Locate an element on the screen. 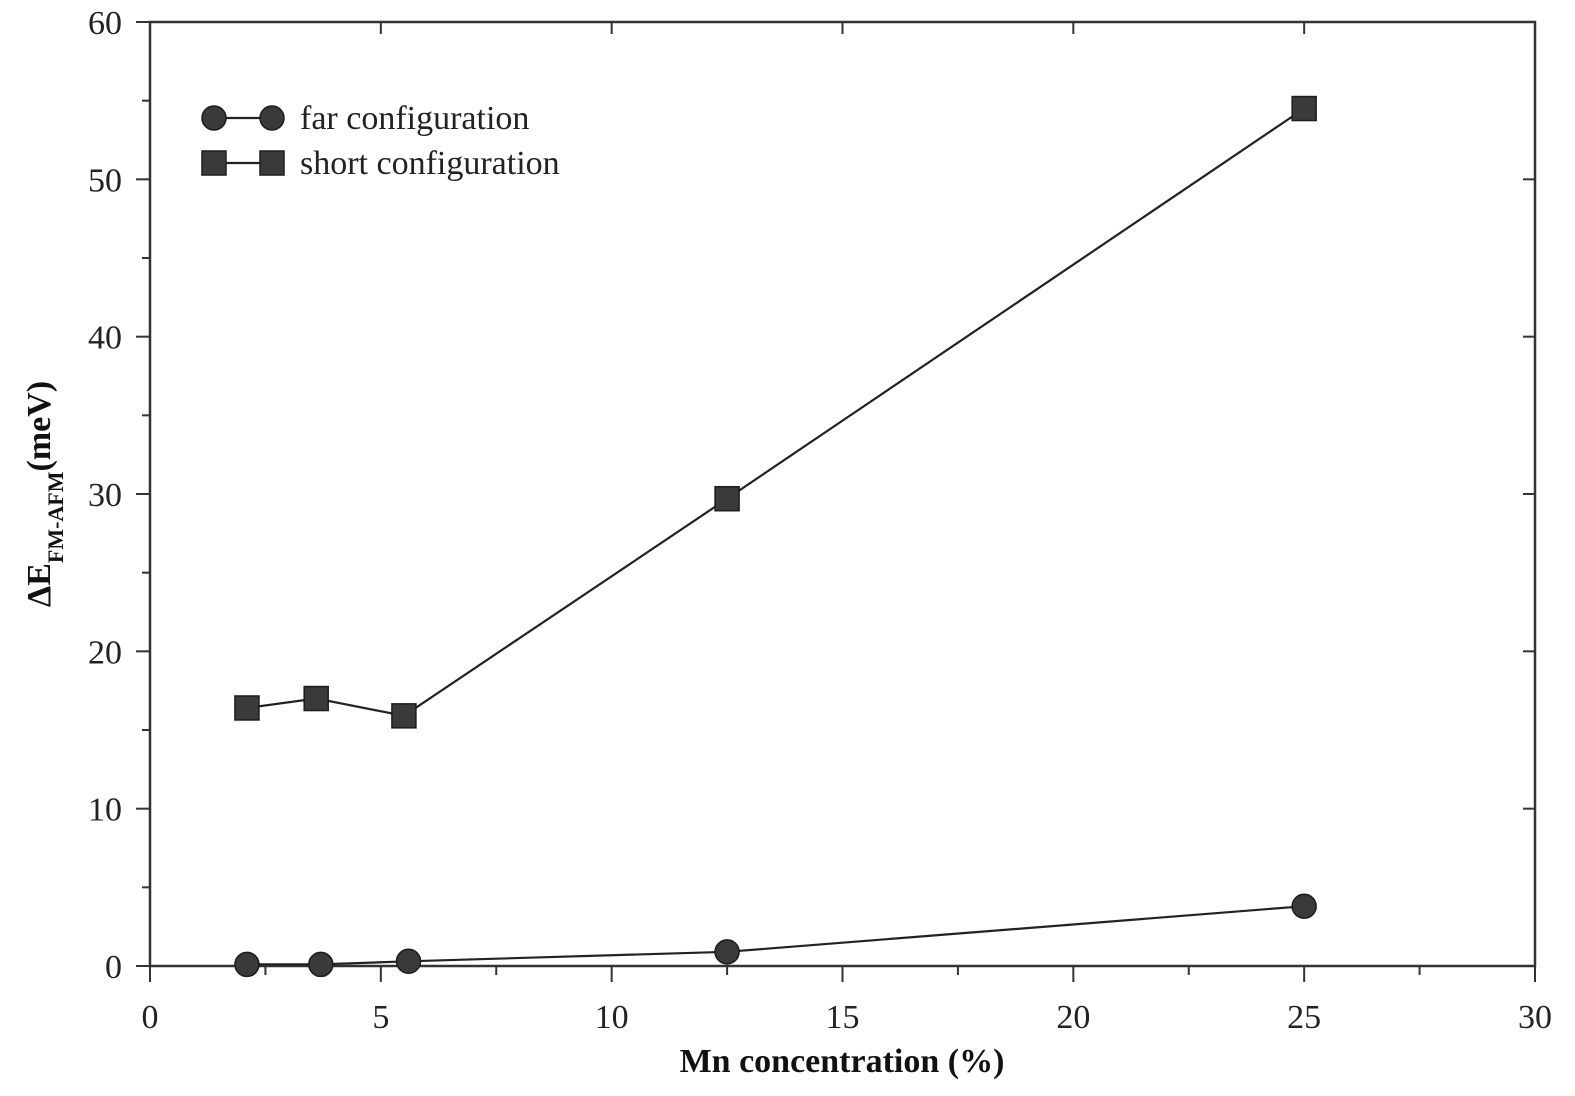  legend-entry: far configuration is located at coordinates (365, 118).